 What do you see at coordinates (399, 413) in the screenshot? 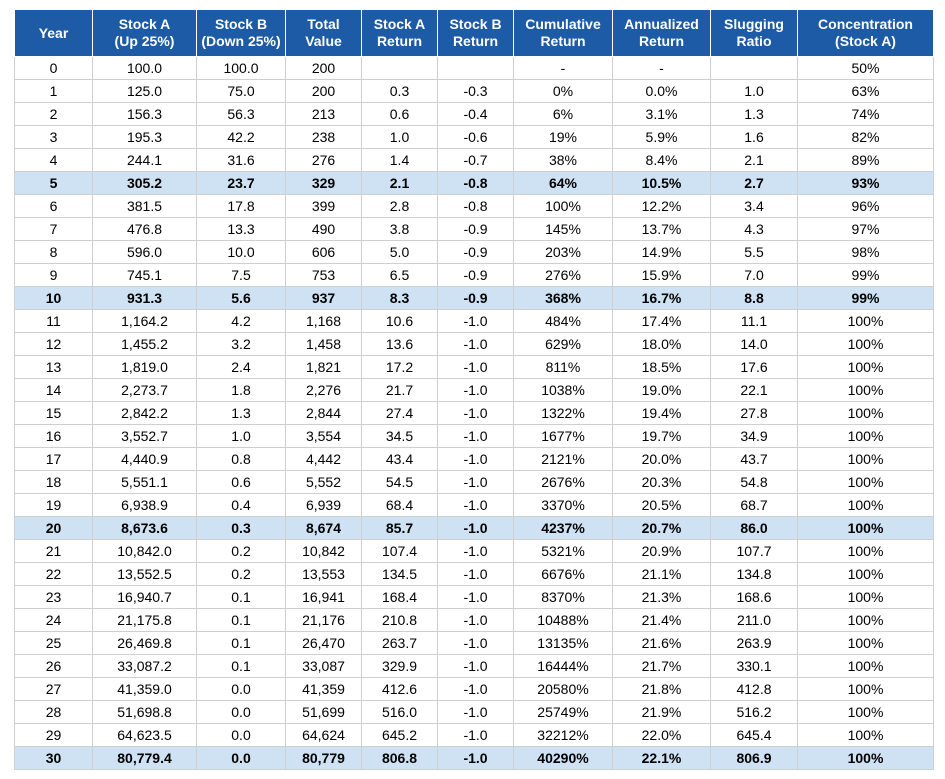
I see `table-cell: 27.4` at bounding box center [399, 413].